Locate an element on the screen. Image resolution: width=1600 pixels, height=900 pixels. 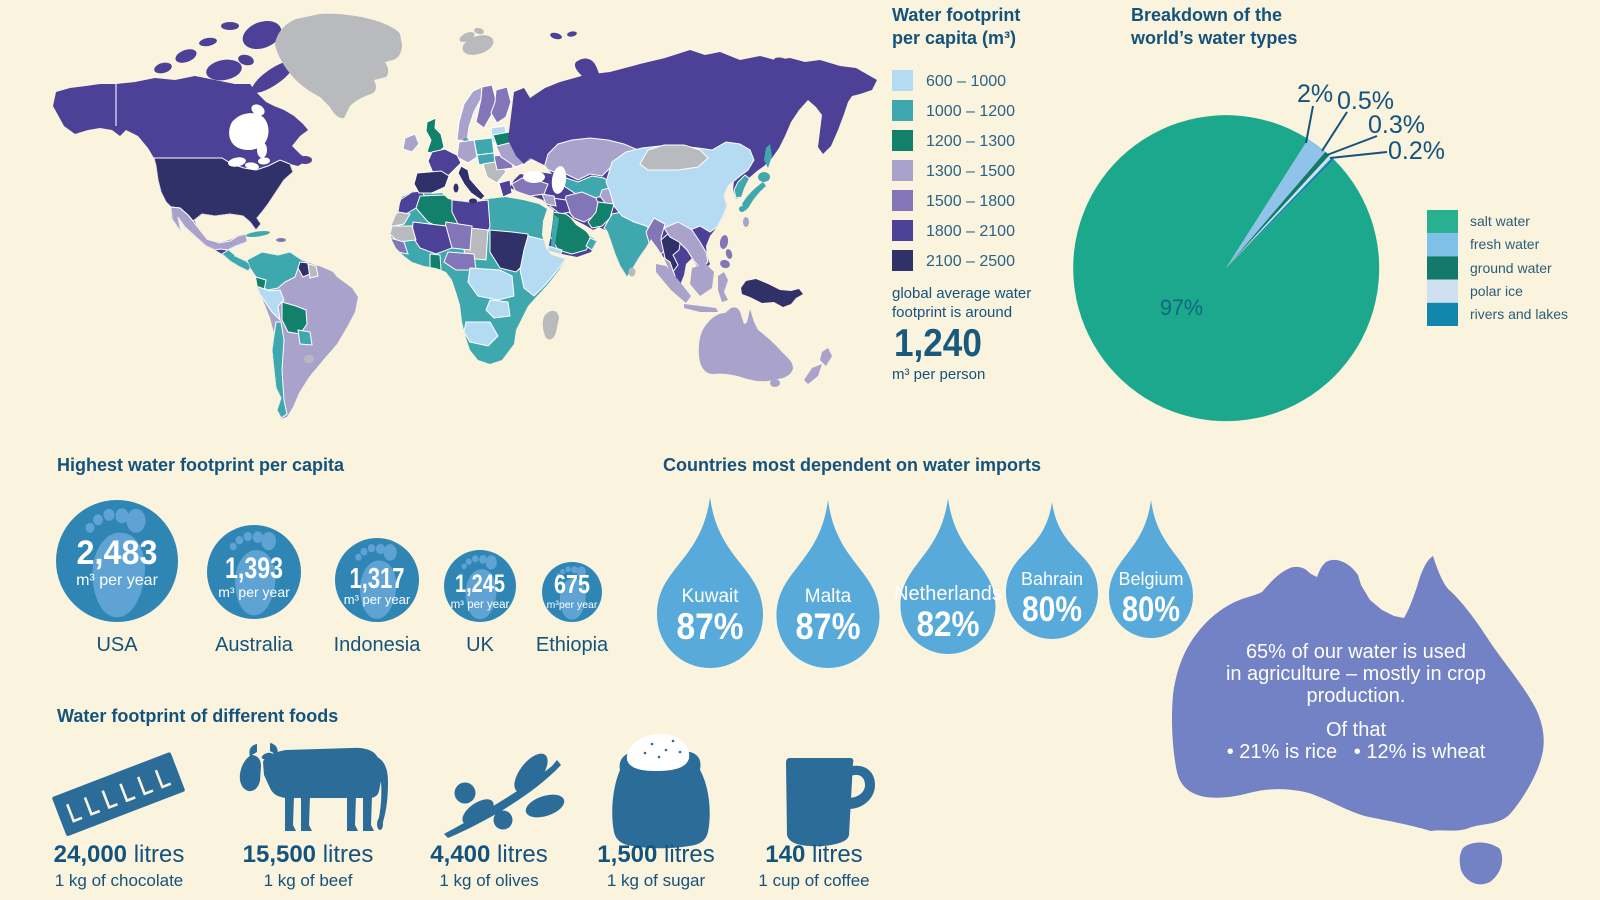
svg-text: USA is located at coordinates (117, 645).